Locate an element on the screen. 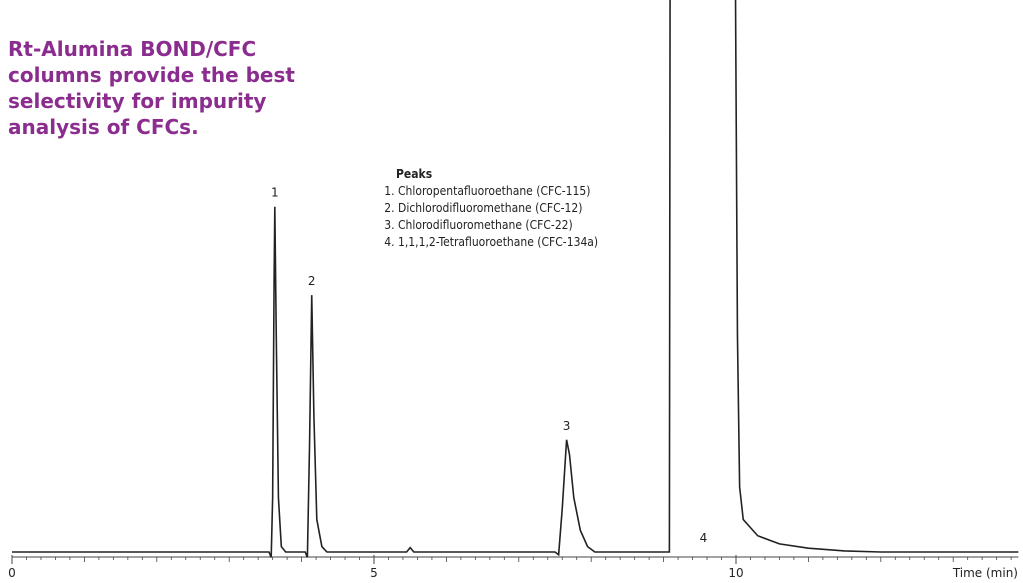 This screenshot has width=1023, height=583. peak-label: 3 is located at coordinates (567, 426).